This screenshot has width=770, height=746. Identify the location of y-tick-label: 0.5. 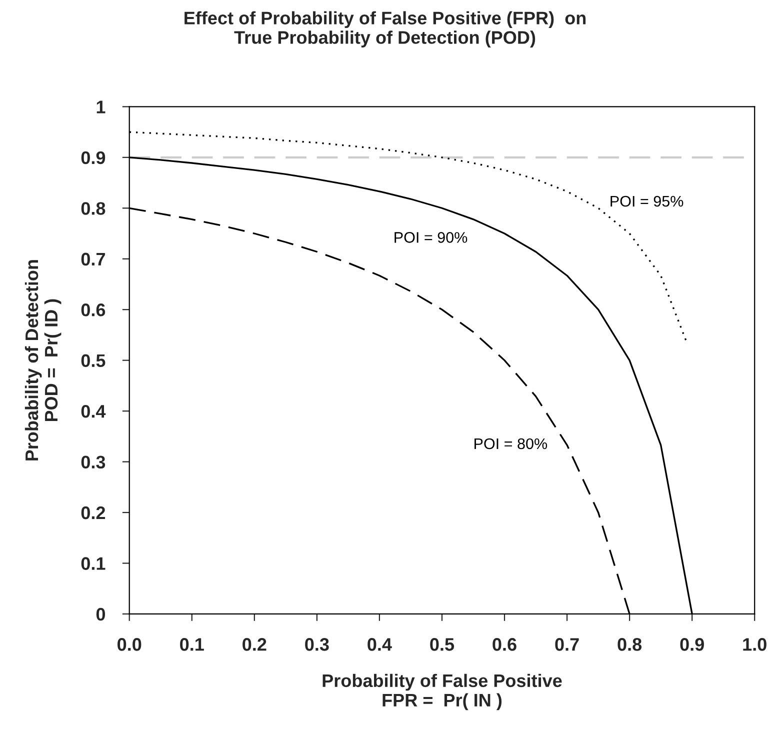
(93, 361).